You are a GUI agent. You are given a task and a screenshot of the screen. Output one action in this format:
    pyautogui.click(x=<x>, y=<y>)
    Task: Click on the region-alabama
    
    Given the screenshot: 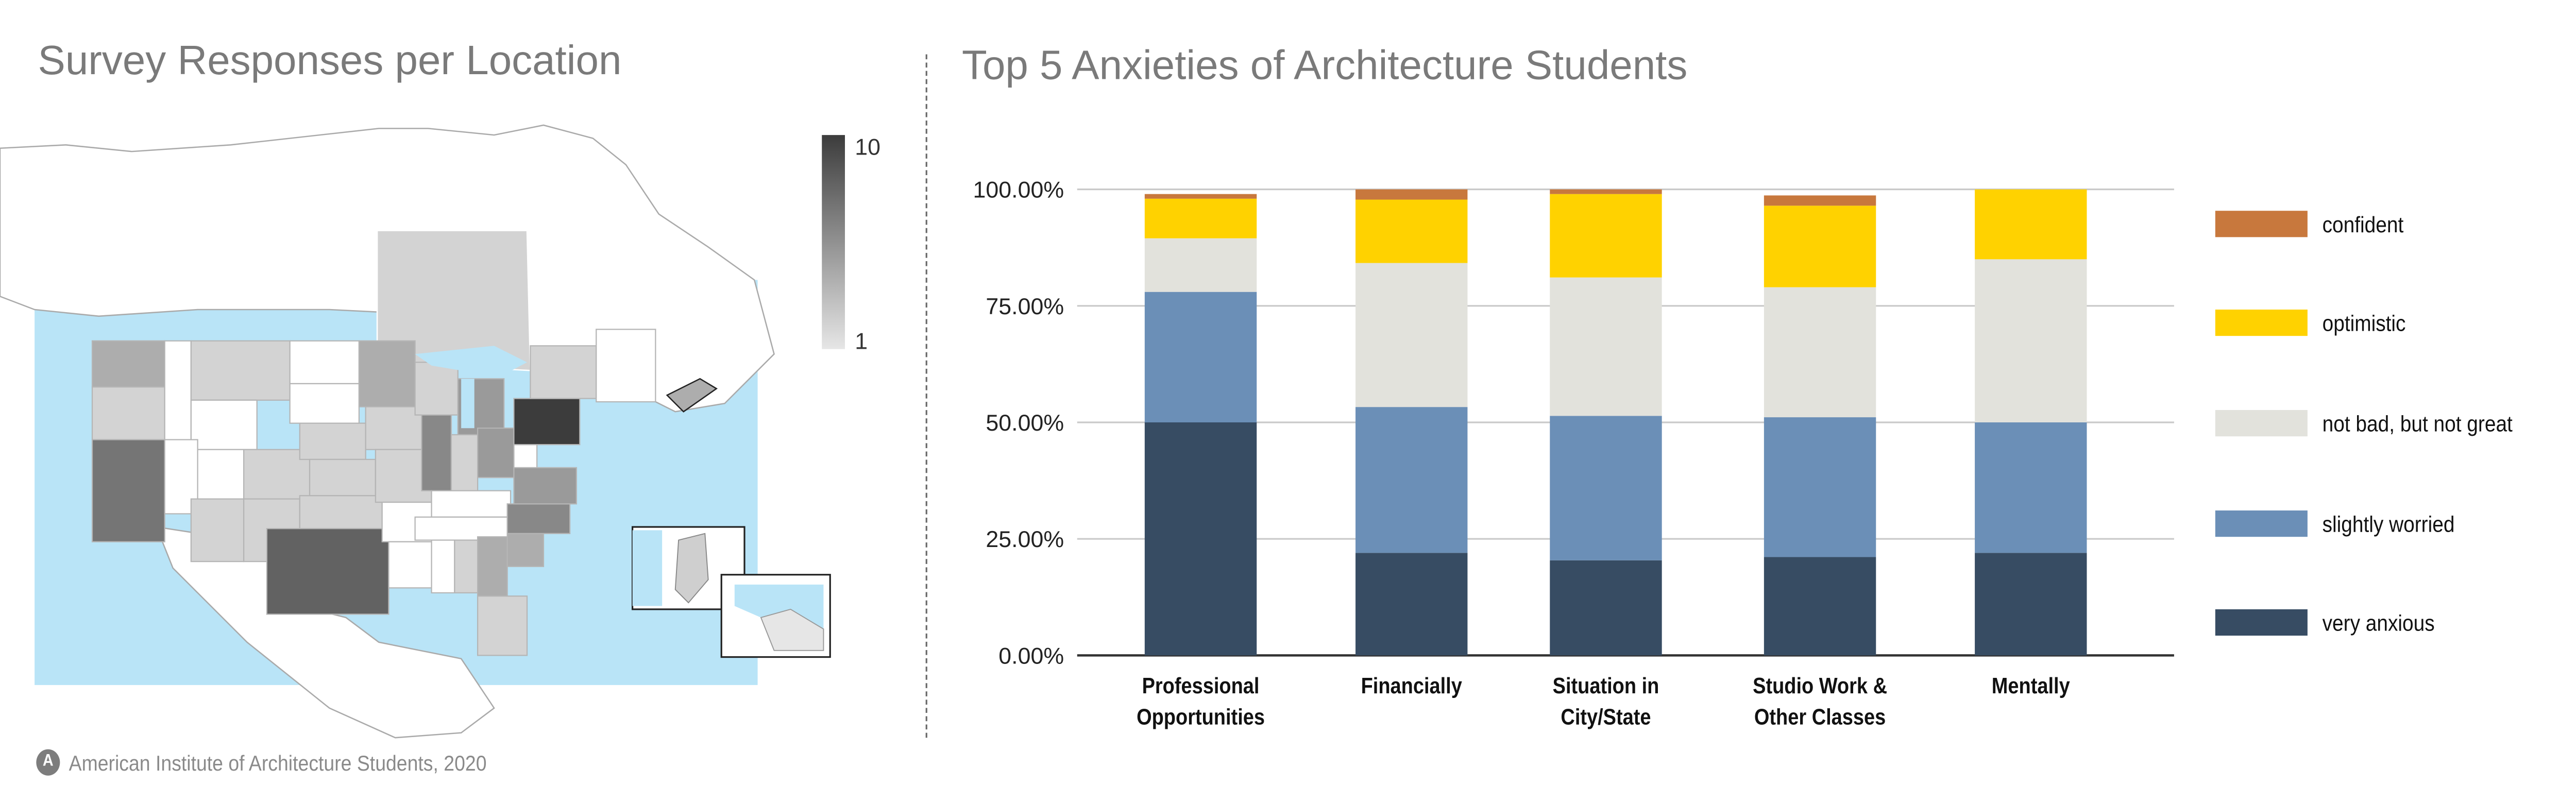 What is the action you would take?
    pyautogui.click(x=466, y=566)
    